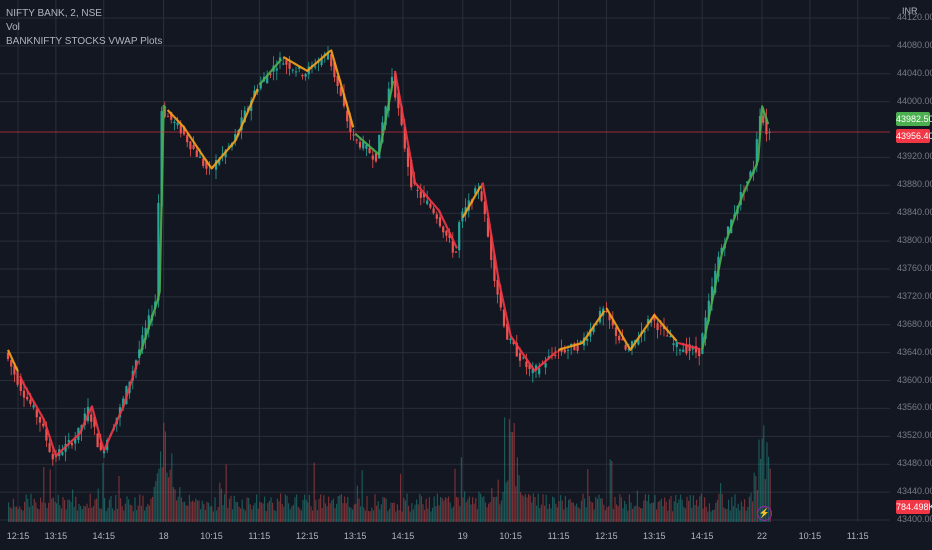  What do you see at coordinates (764, 513) in the screenshot?
I see `lightning-icon: ⚡` at bounding box center [764, 513].